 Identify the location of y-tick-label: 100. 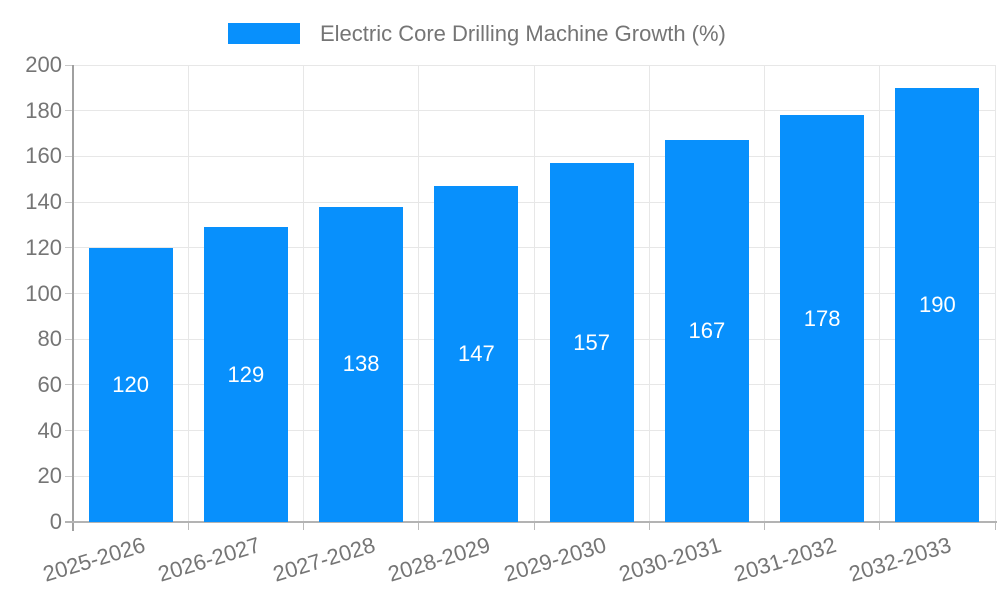
(43, 293).